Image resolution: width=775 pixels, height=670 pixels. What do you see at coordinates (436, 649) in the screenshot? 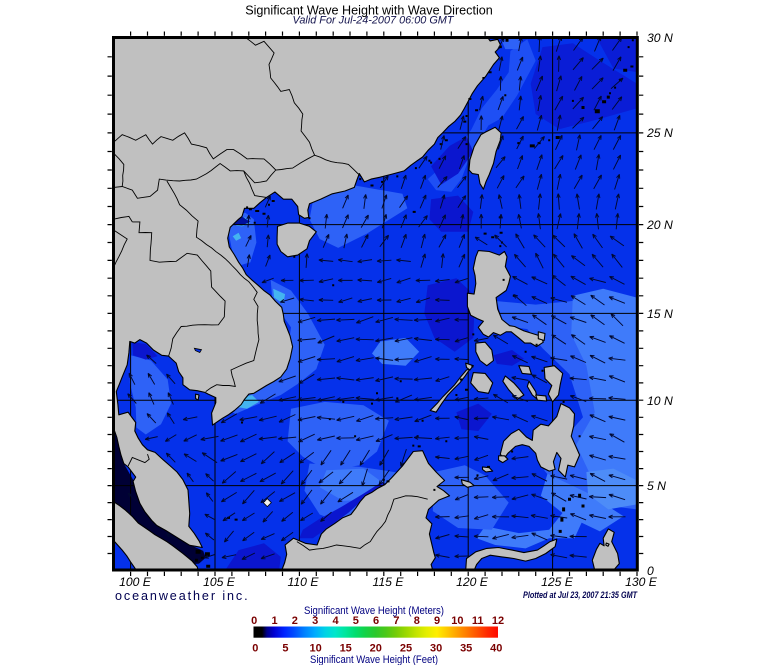
I see `svg-text: 30` at bounding box center [436, 649].